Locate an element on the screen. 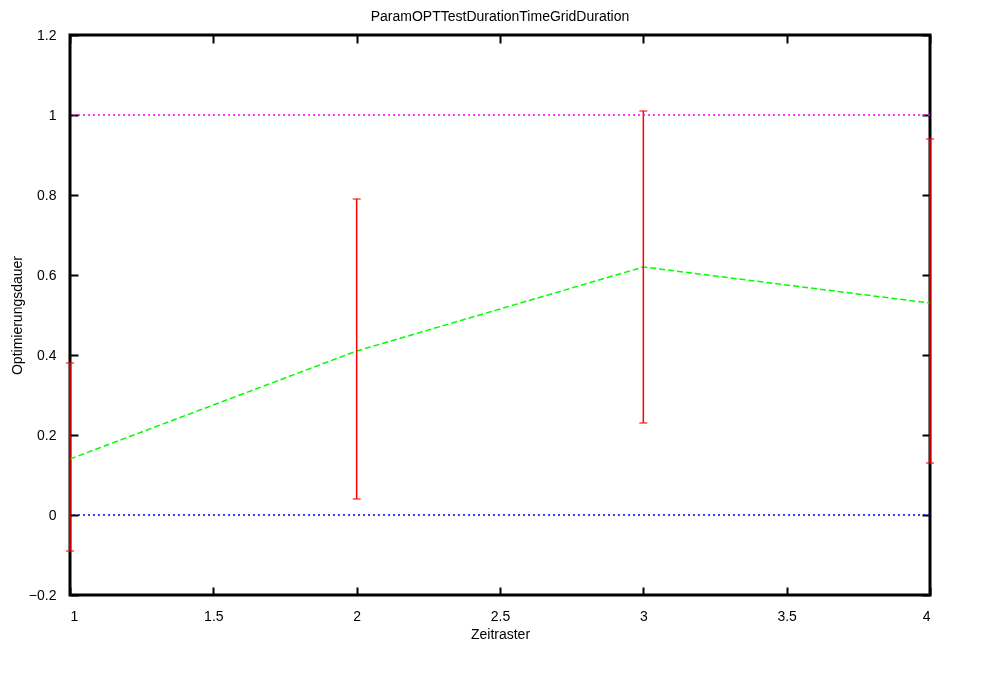  x-tick-label: 3.5 is located at coordinates (787, 615).